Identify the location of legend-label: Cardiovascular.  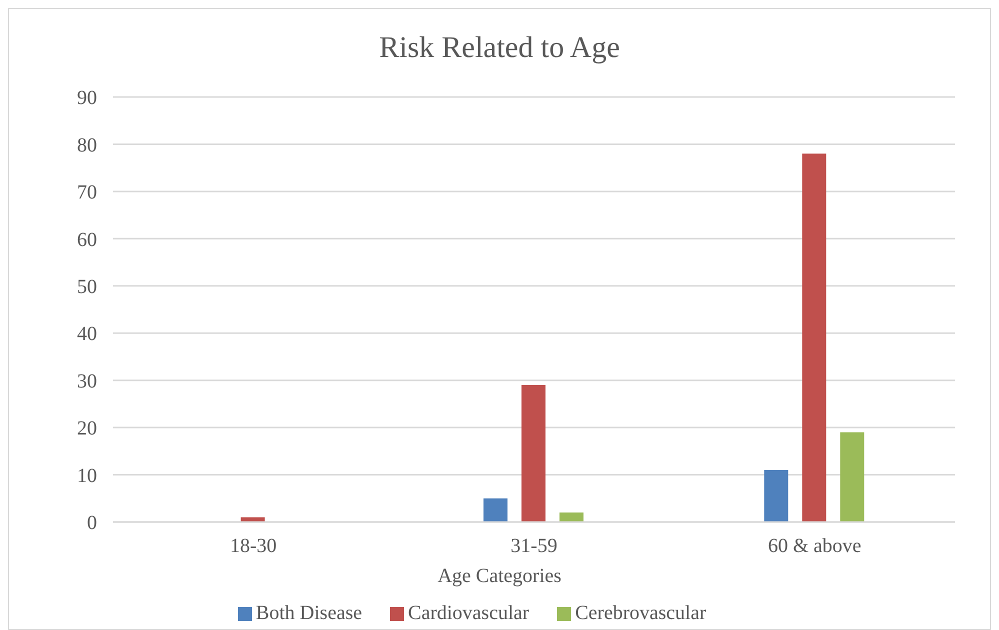
(469, 613).